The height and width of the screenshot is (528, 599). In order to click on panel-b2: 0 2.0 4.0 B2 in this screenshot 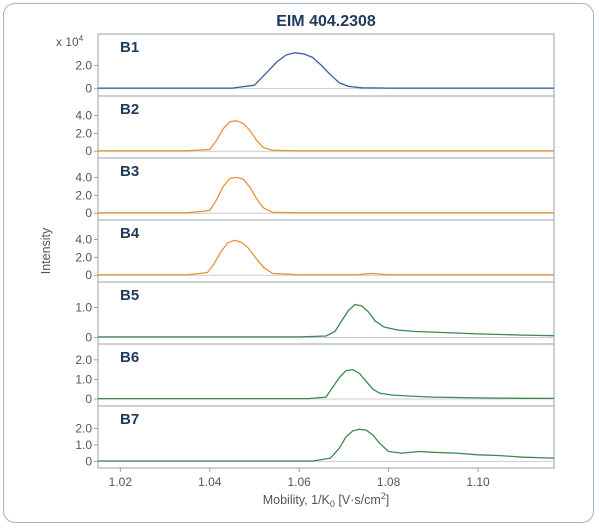, I will do `click(315, 127)`.